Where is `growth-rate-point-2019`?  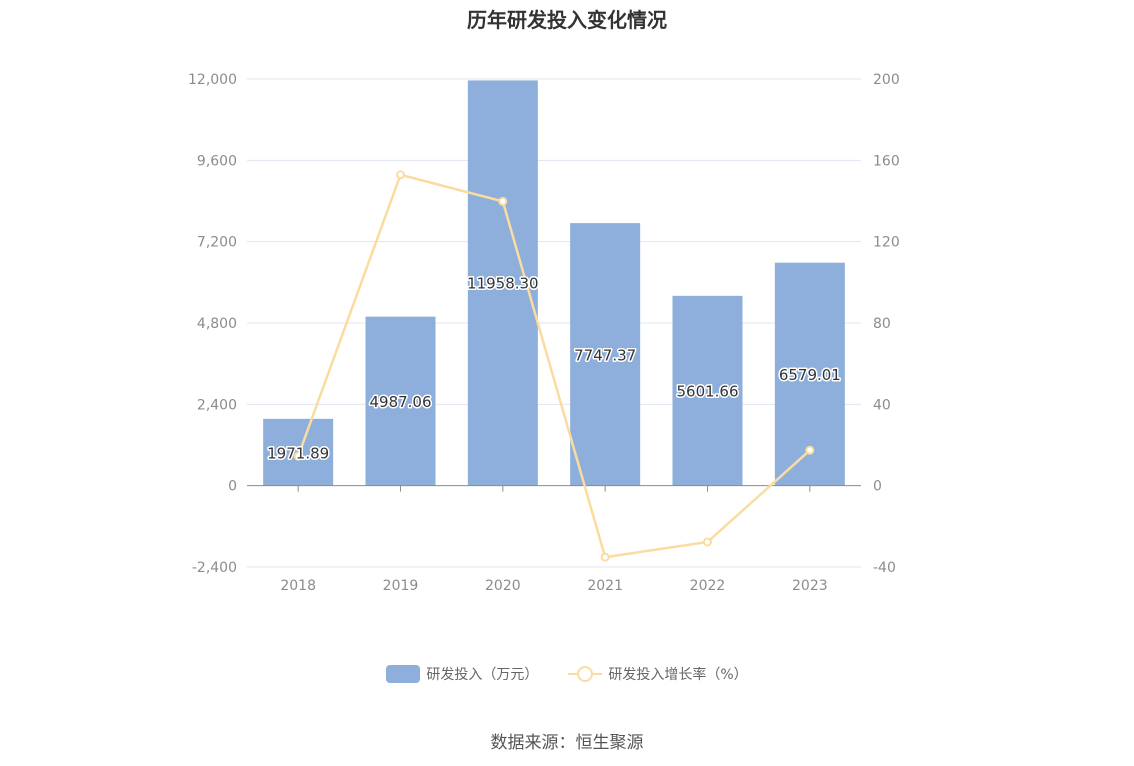 growth-rate-point-2019 is located at coordinates (400, 175).